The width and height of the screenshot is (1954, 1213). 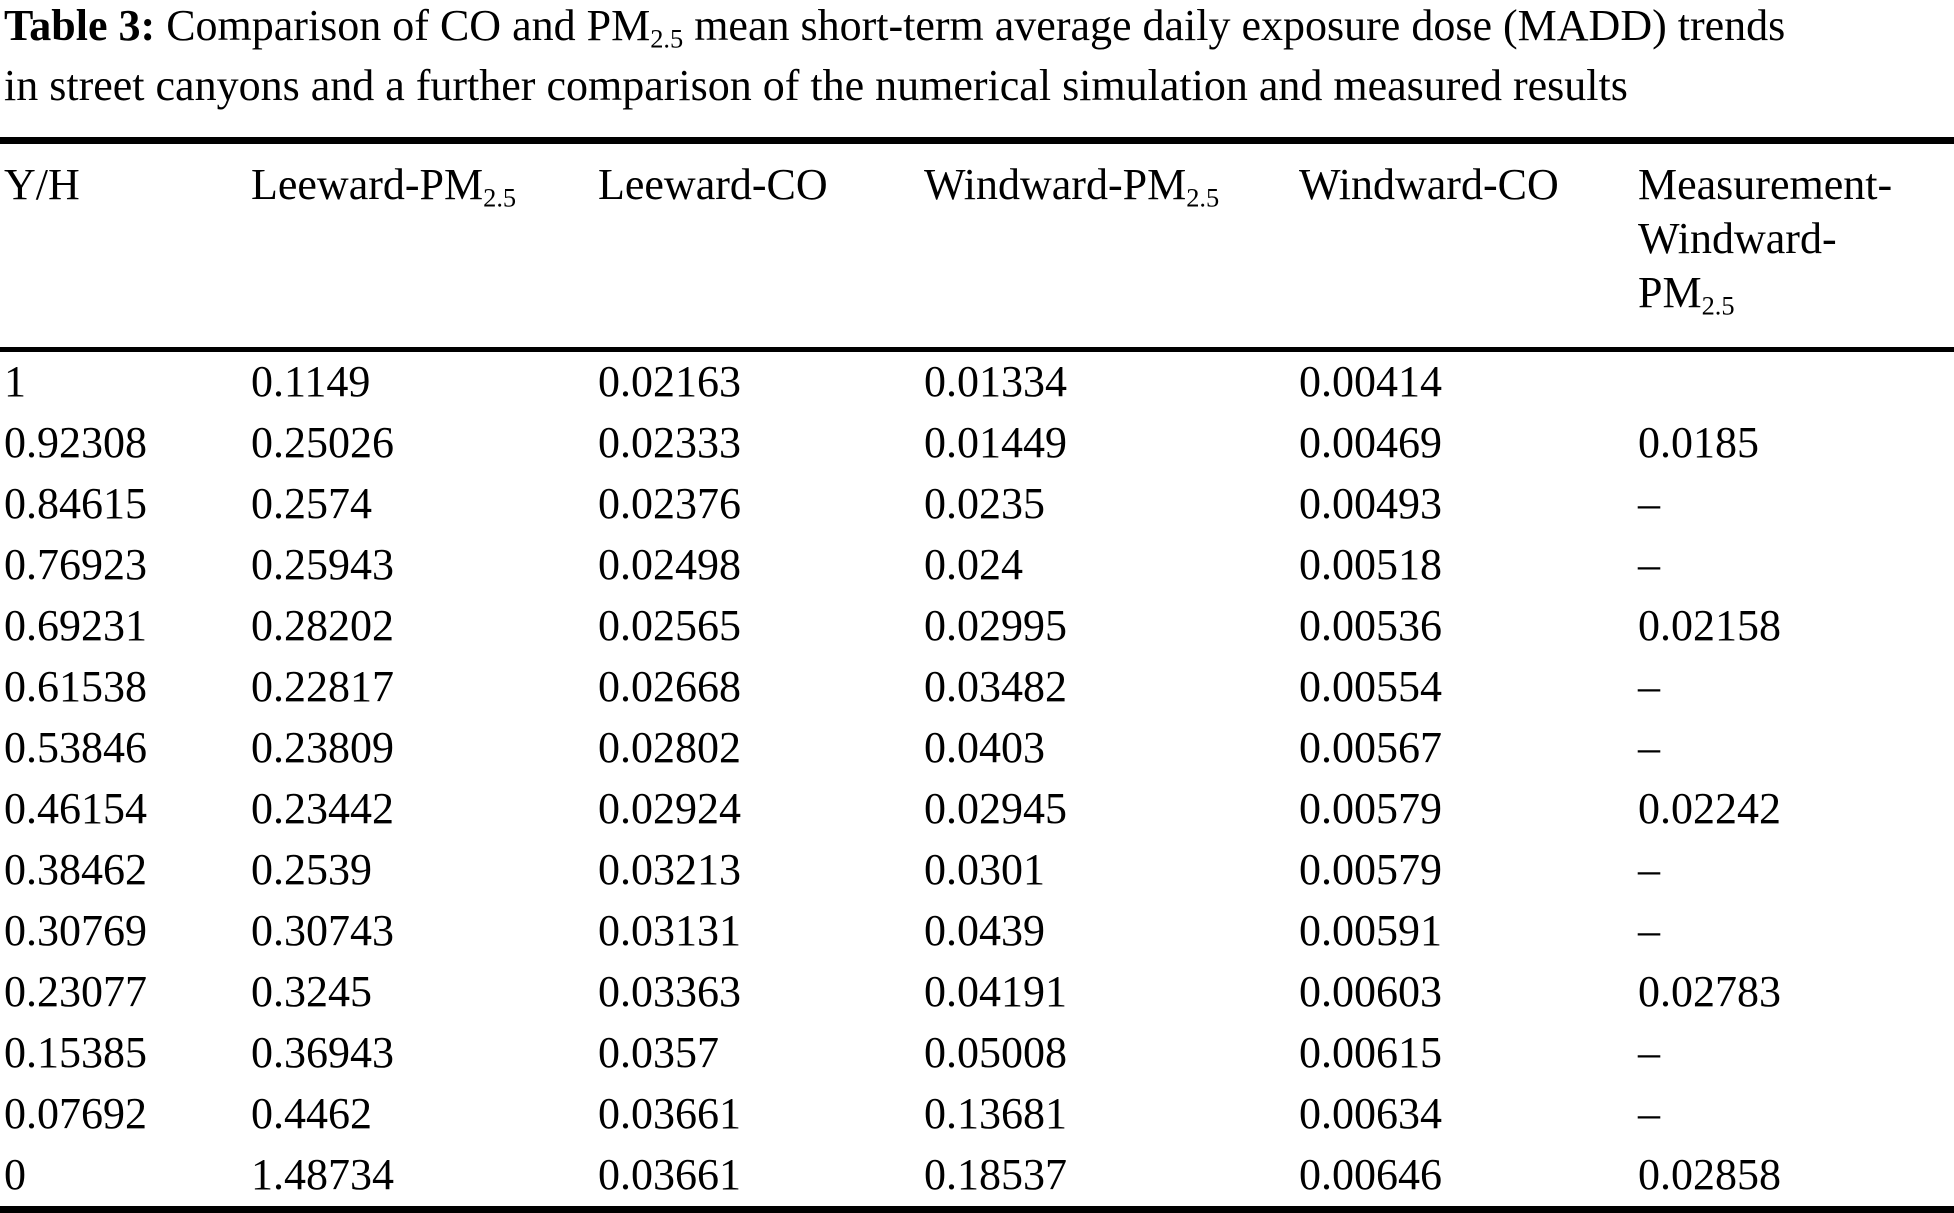 I want to click on table-cell: 0.024, so click(x=973, y=565).